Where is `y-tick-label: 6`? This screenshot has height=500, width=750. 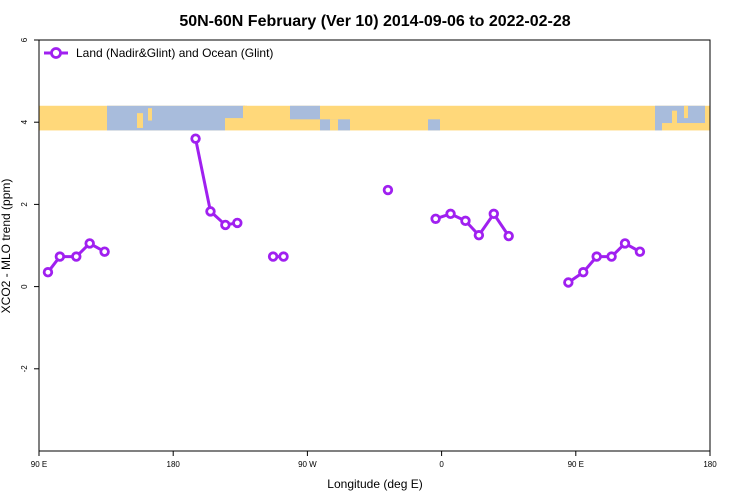 y-tick-label: 6 is located at coordinates (24, 39).